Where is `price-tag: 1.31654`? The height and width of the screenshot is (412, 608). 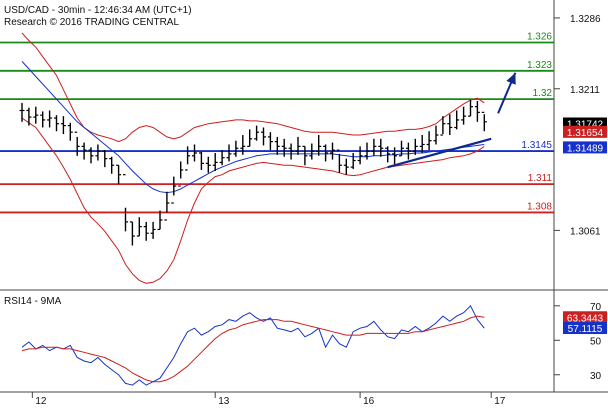
price-tag: 1.31654 is located at coordinates (585, 133).